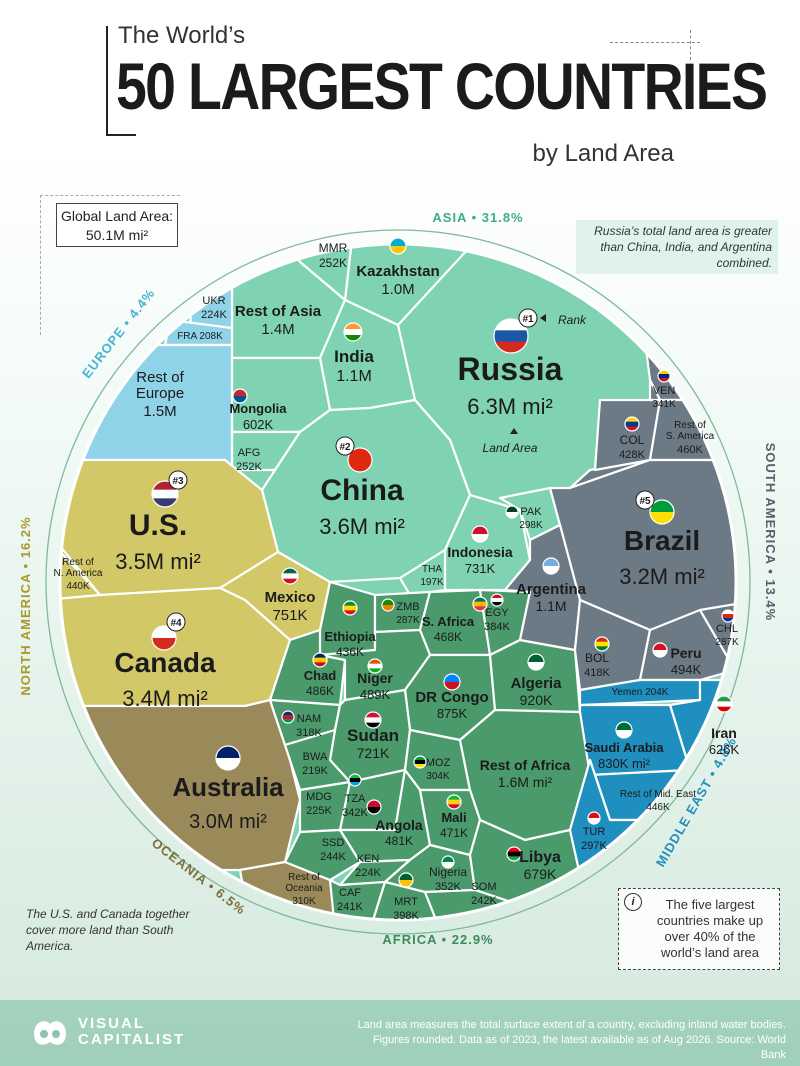 This screenshot has height=1066, width=800. Describe the element at coordinates (131, 1032) in the screenshot. I see `visual-capitalist-logo: VISUAL CAPITALIST` at that location.